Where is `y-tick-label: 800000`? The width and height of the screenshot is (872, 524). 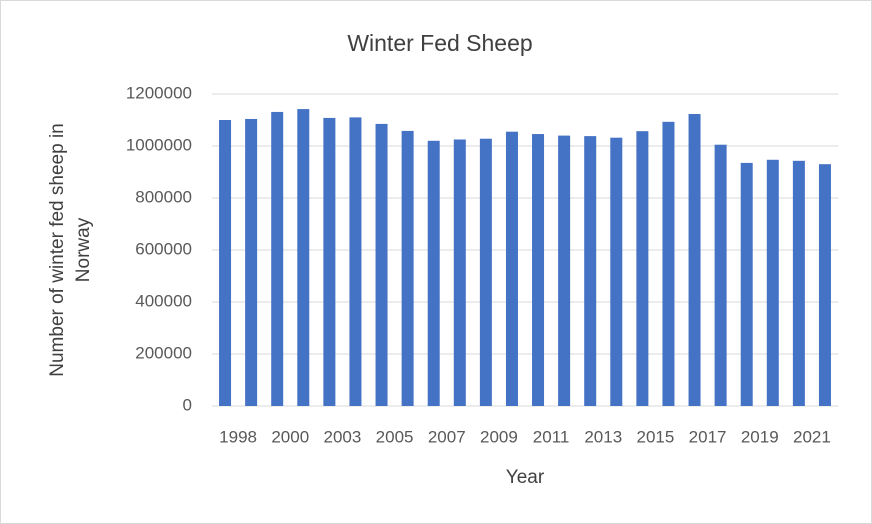 y-tick-label: 800000 is located at coordinates (163, 196).